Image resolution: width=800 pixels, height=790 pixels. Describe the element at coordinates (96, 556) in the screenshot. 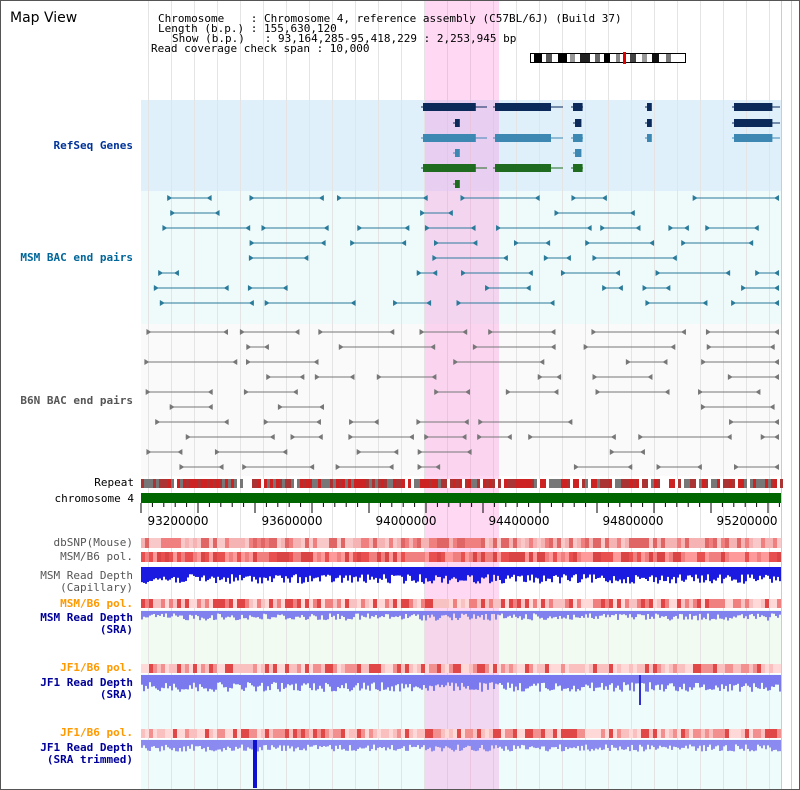

I see `msm-b6-pol-label: MSM/B6 pol.` at that location.